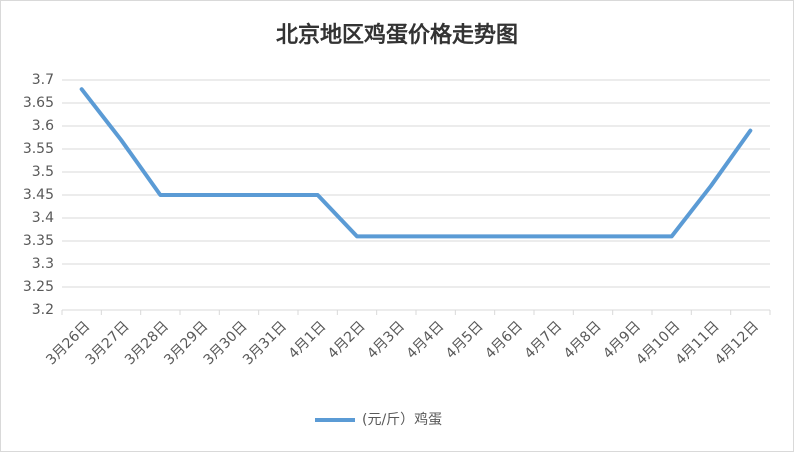 This screenshot has height=452, width=794. I want to click on y-tick-label: 3.7, so click(43, 80).